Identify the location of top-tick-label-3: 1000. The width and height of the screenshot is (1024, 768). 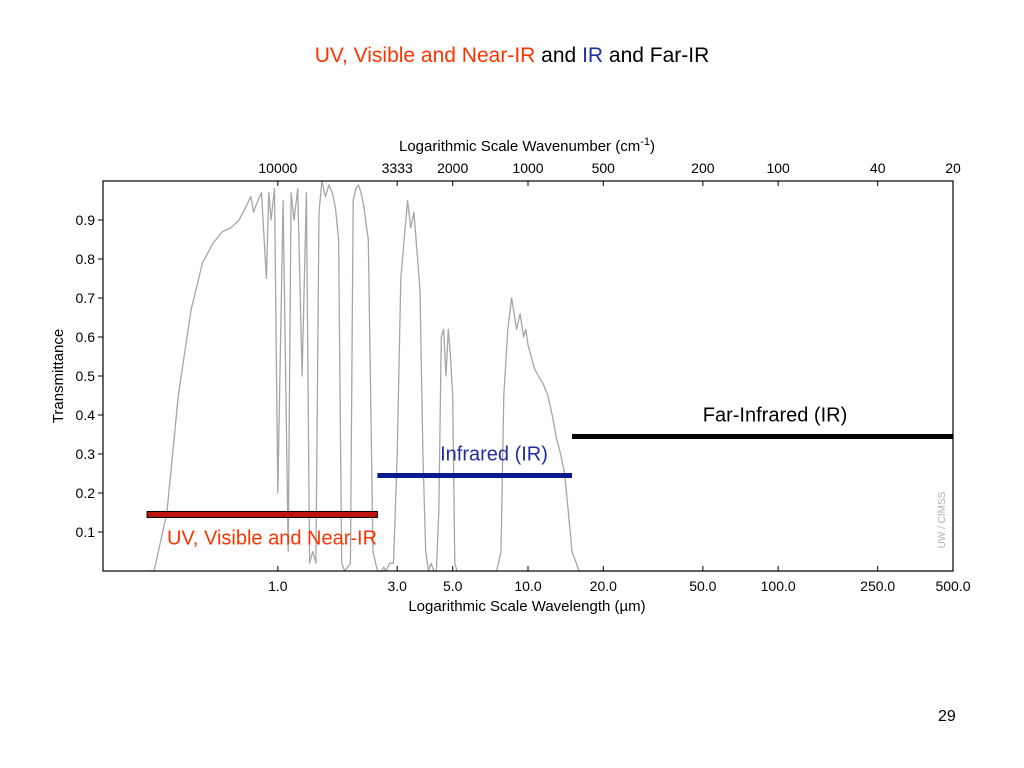
(527, 168).